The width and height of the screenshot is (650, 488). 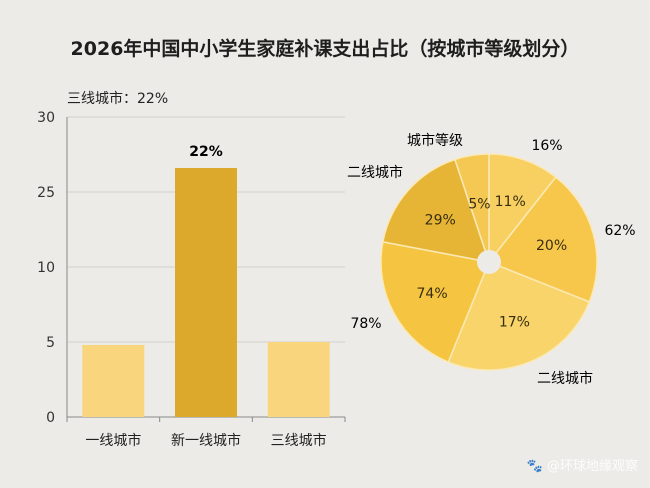 I want to click on bar-annotation: 三线城市：22%, so click(x=117, y=98).